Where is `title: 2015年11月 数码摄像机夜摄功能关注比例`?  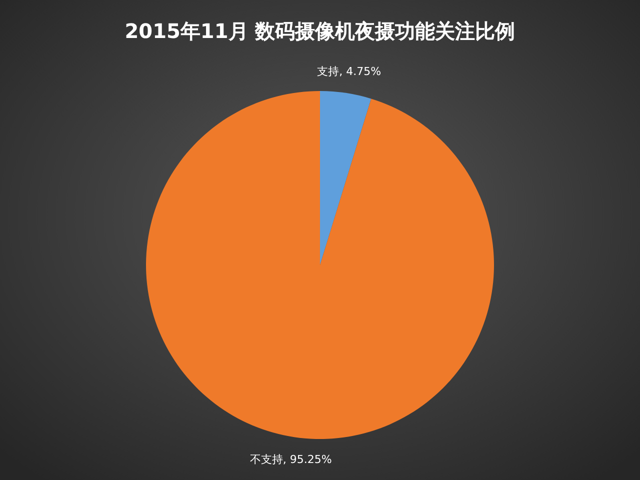 title: 2015年11月 数码摄像机夜摄功能关注比例 is located at coordinates (320, 31).